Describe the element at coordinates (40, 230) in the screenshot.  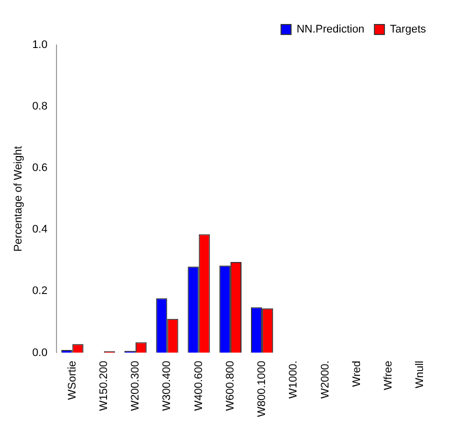
I see `y-tick-label: 0.4` at that location.